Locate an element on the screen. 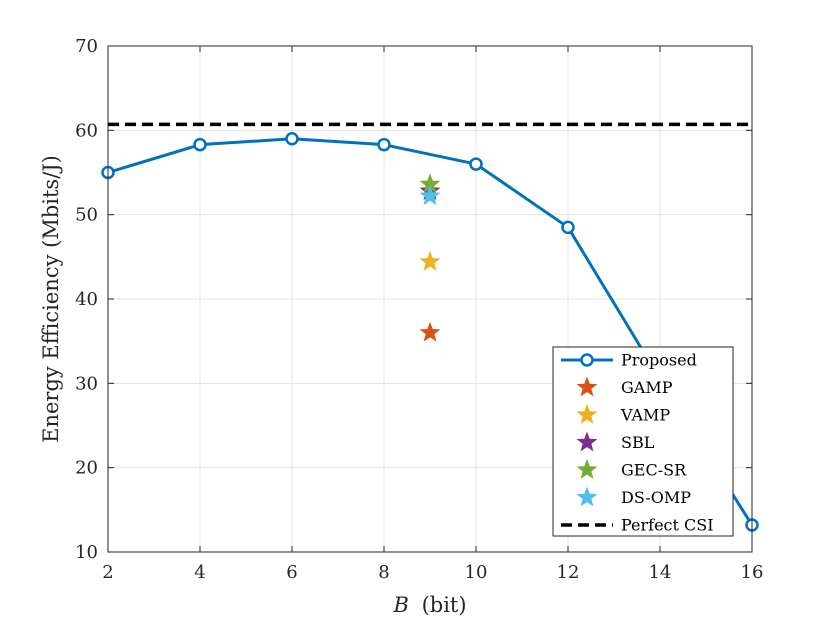 This screenshot has height=623, width=830. x-tick-label: 12 is located at coordinates (568, 572).